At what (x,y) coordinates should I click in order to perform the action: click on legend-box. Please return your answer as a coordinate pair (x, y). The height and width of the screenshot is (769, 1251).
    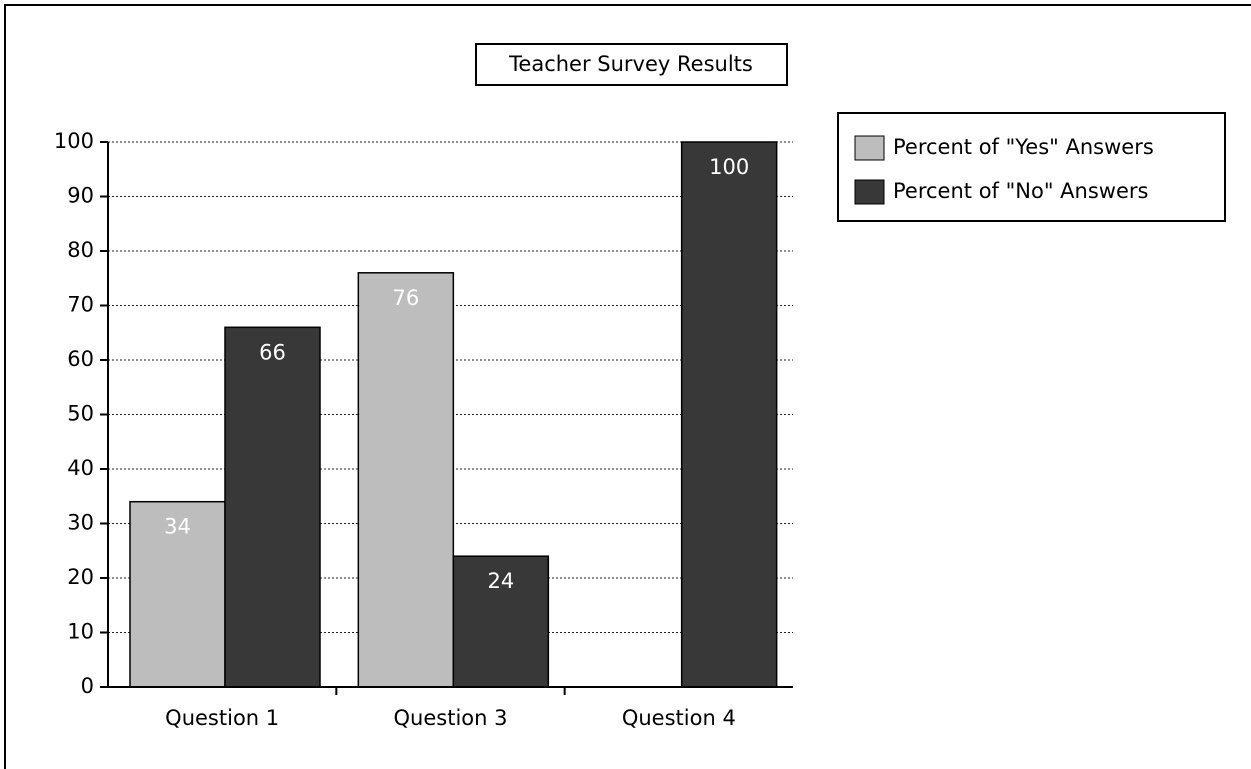
    Looking at the image, I should click on (1031, 167).